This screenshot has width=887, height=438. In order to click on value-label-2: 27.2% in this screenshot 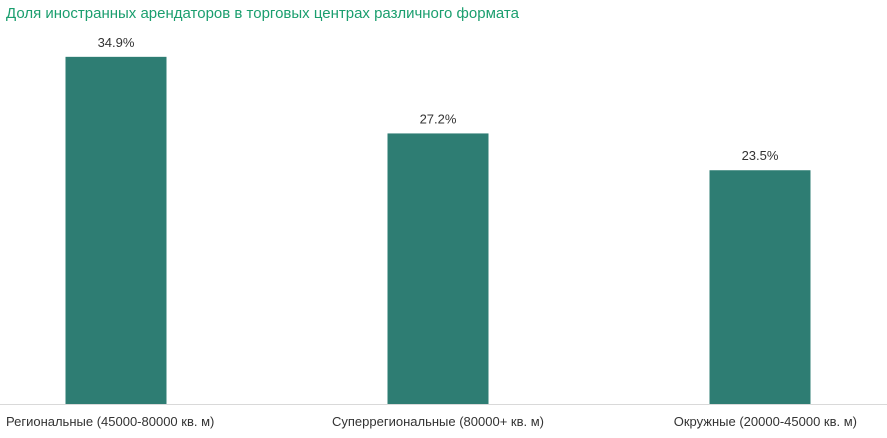, I will do `click(438, 118)`.